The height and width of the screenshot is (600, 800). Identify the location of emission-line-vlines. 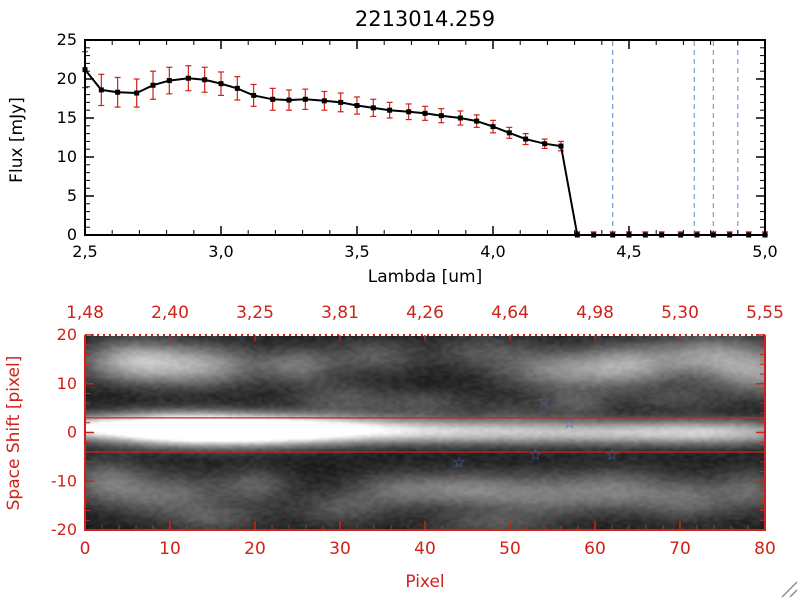
(675, 137).